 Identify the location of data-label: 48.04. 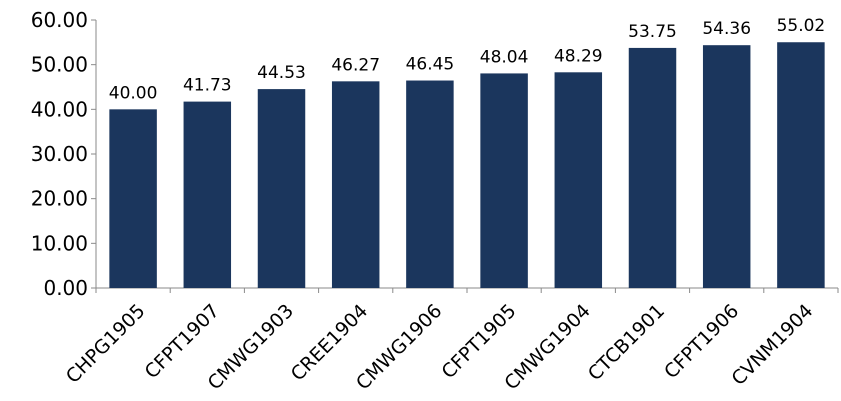
(504, 57).